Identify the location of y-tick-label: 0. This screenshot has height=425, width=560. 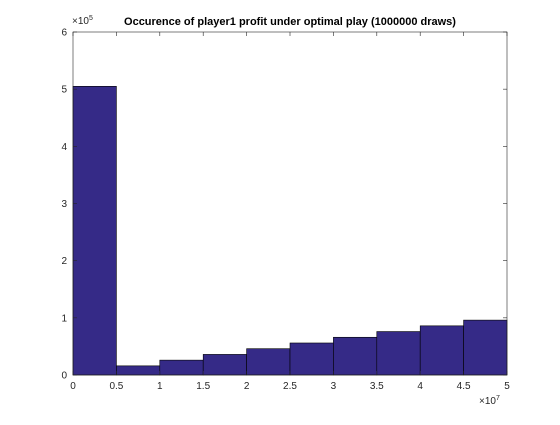
(64, 376).